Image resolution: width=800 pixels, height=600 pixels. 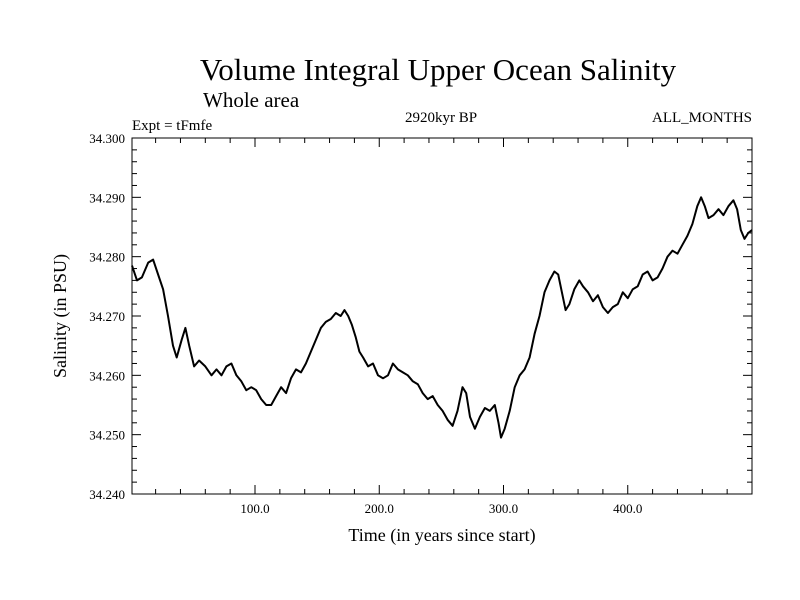 What do you see at coordinates (107, 138) in the screenshot?
I see `y-tick-label: 34.300` at bounding box center [107, 138].